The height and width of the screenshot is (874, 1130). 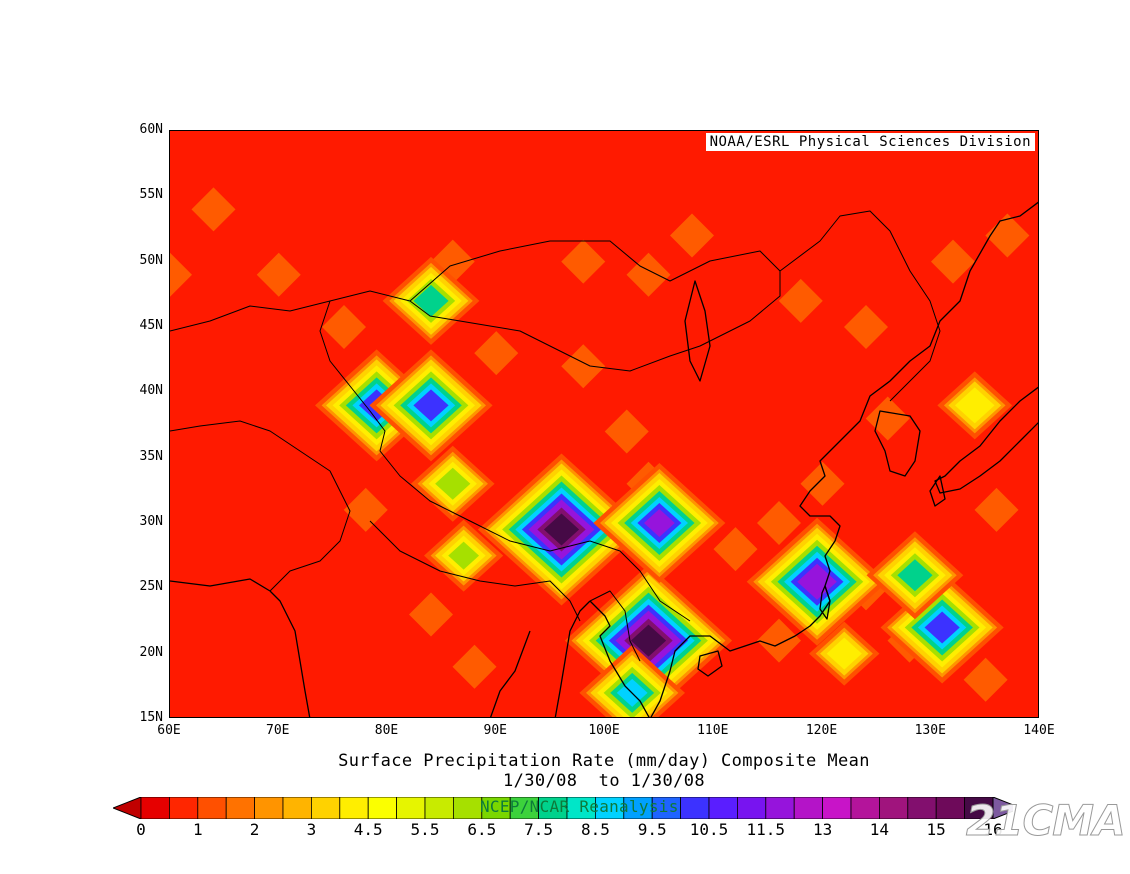 I want to click on japan-outline, so click(x=986, y=440).